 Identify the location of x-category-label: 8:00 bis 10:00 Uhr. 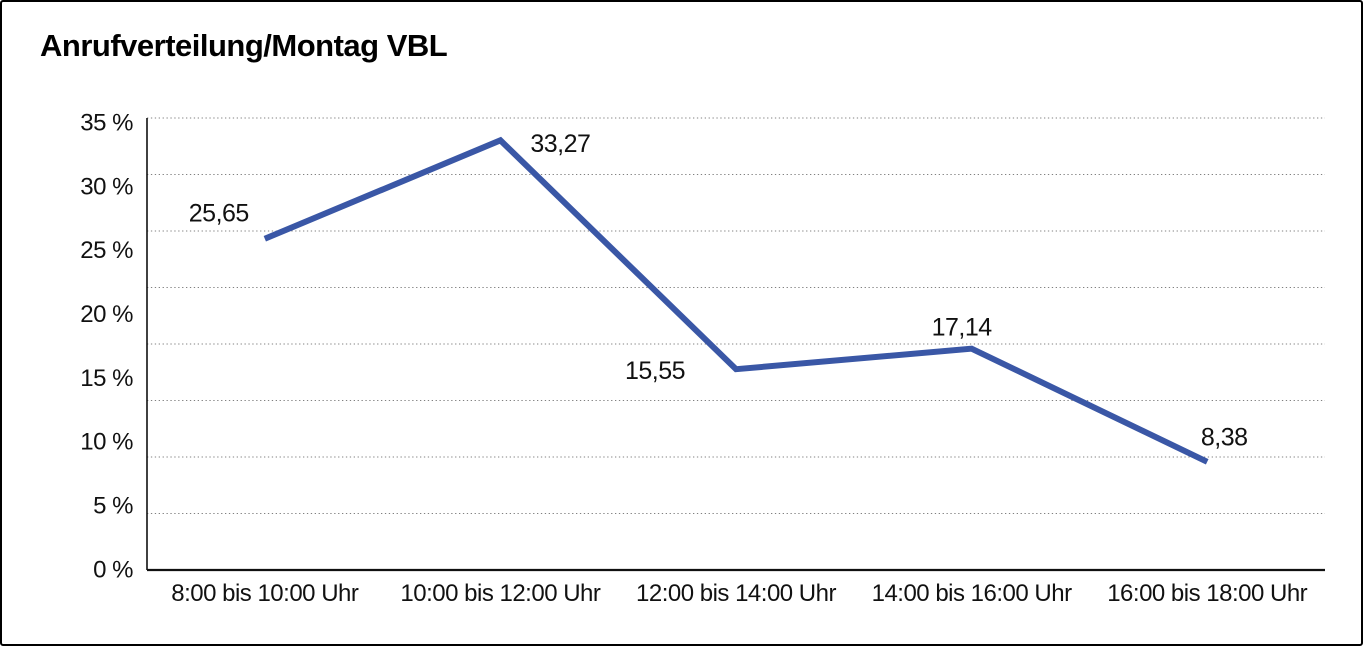
(265, 593).